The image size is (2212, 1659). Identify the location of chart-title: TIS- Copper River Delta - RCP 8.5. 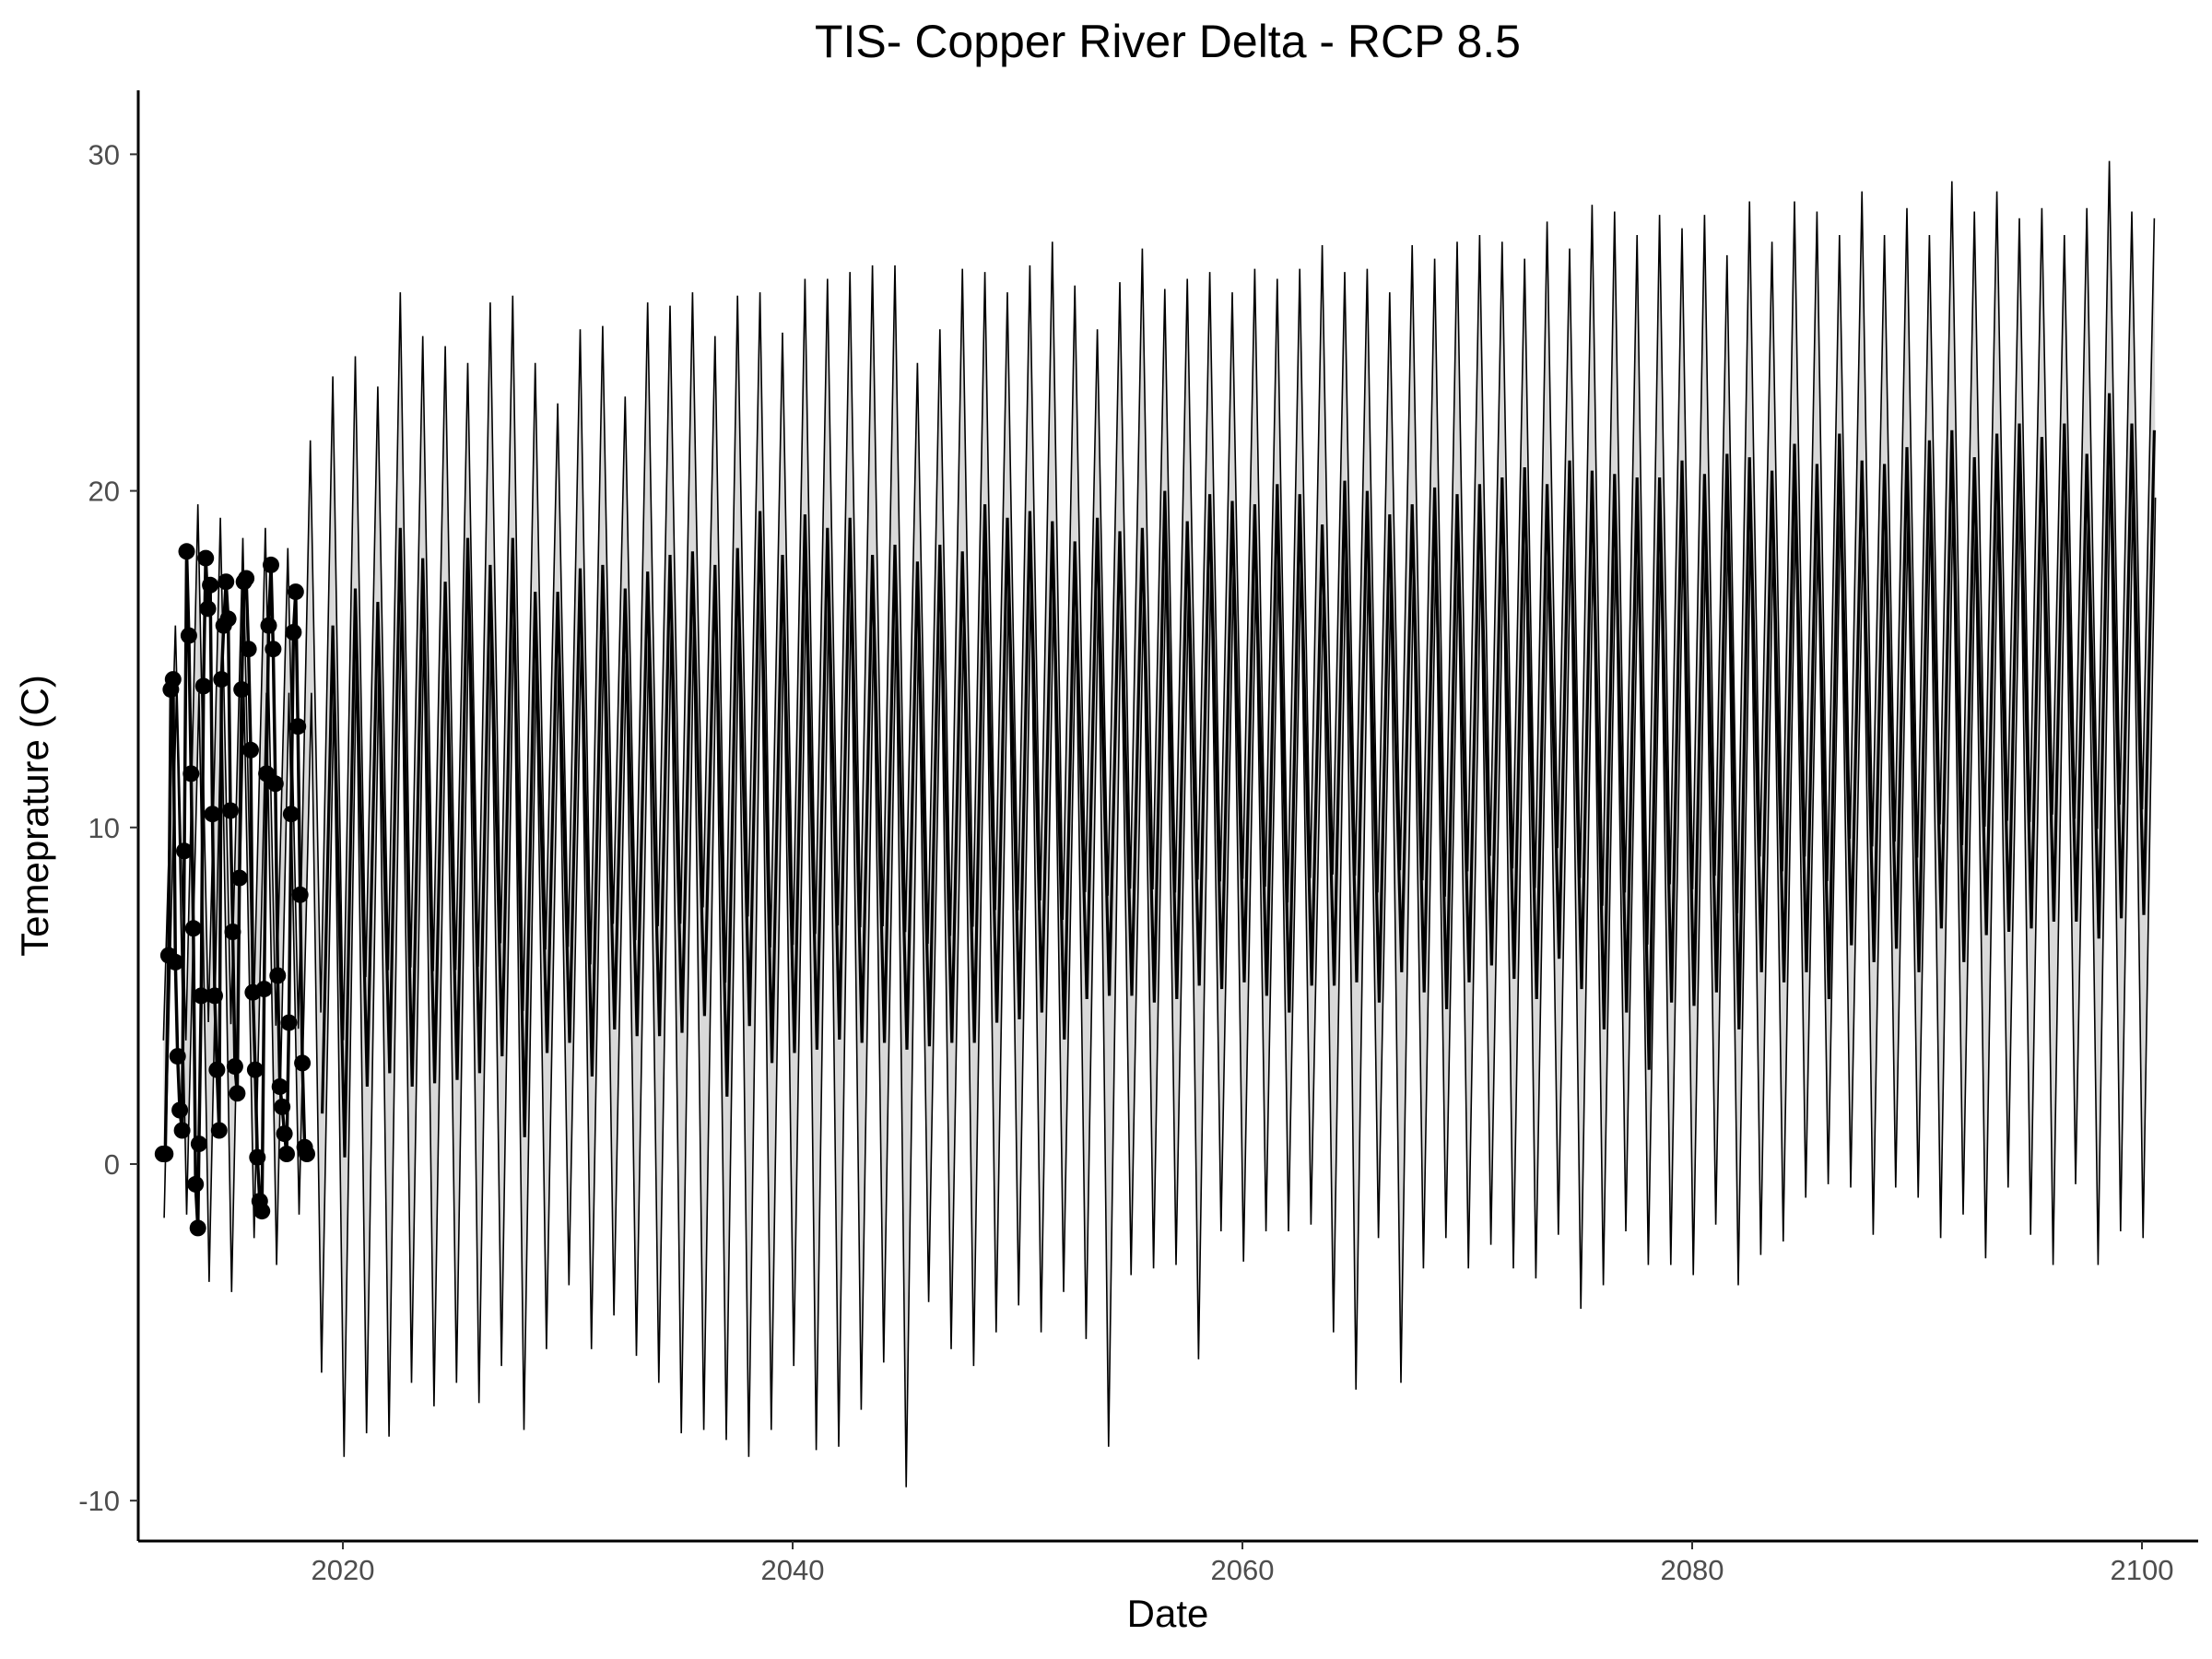
(1168, 41).